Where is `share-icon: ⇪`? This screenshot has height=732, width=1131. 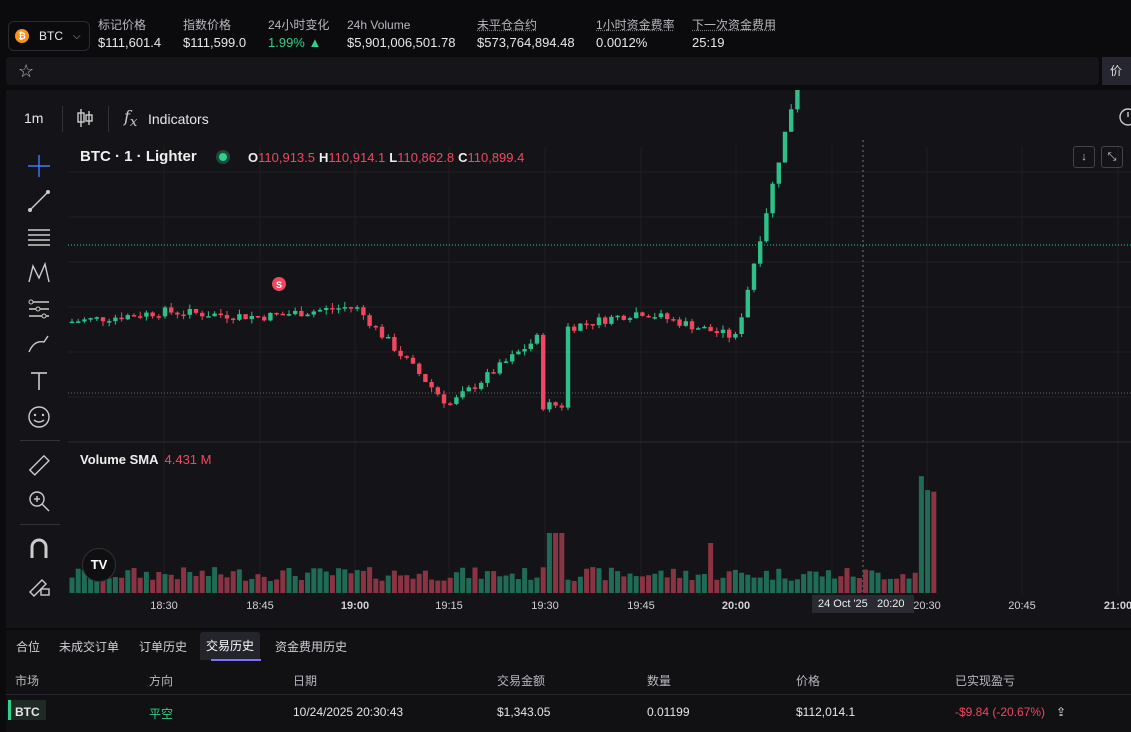 share-icon: ⇪ is located at coordinates (1061, 712).